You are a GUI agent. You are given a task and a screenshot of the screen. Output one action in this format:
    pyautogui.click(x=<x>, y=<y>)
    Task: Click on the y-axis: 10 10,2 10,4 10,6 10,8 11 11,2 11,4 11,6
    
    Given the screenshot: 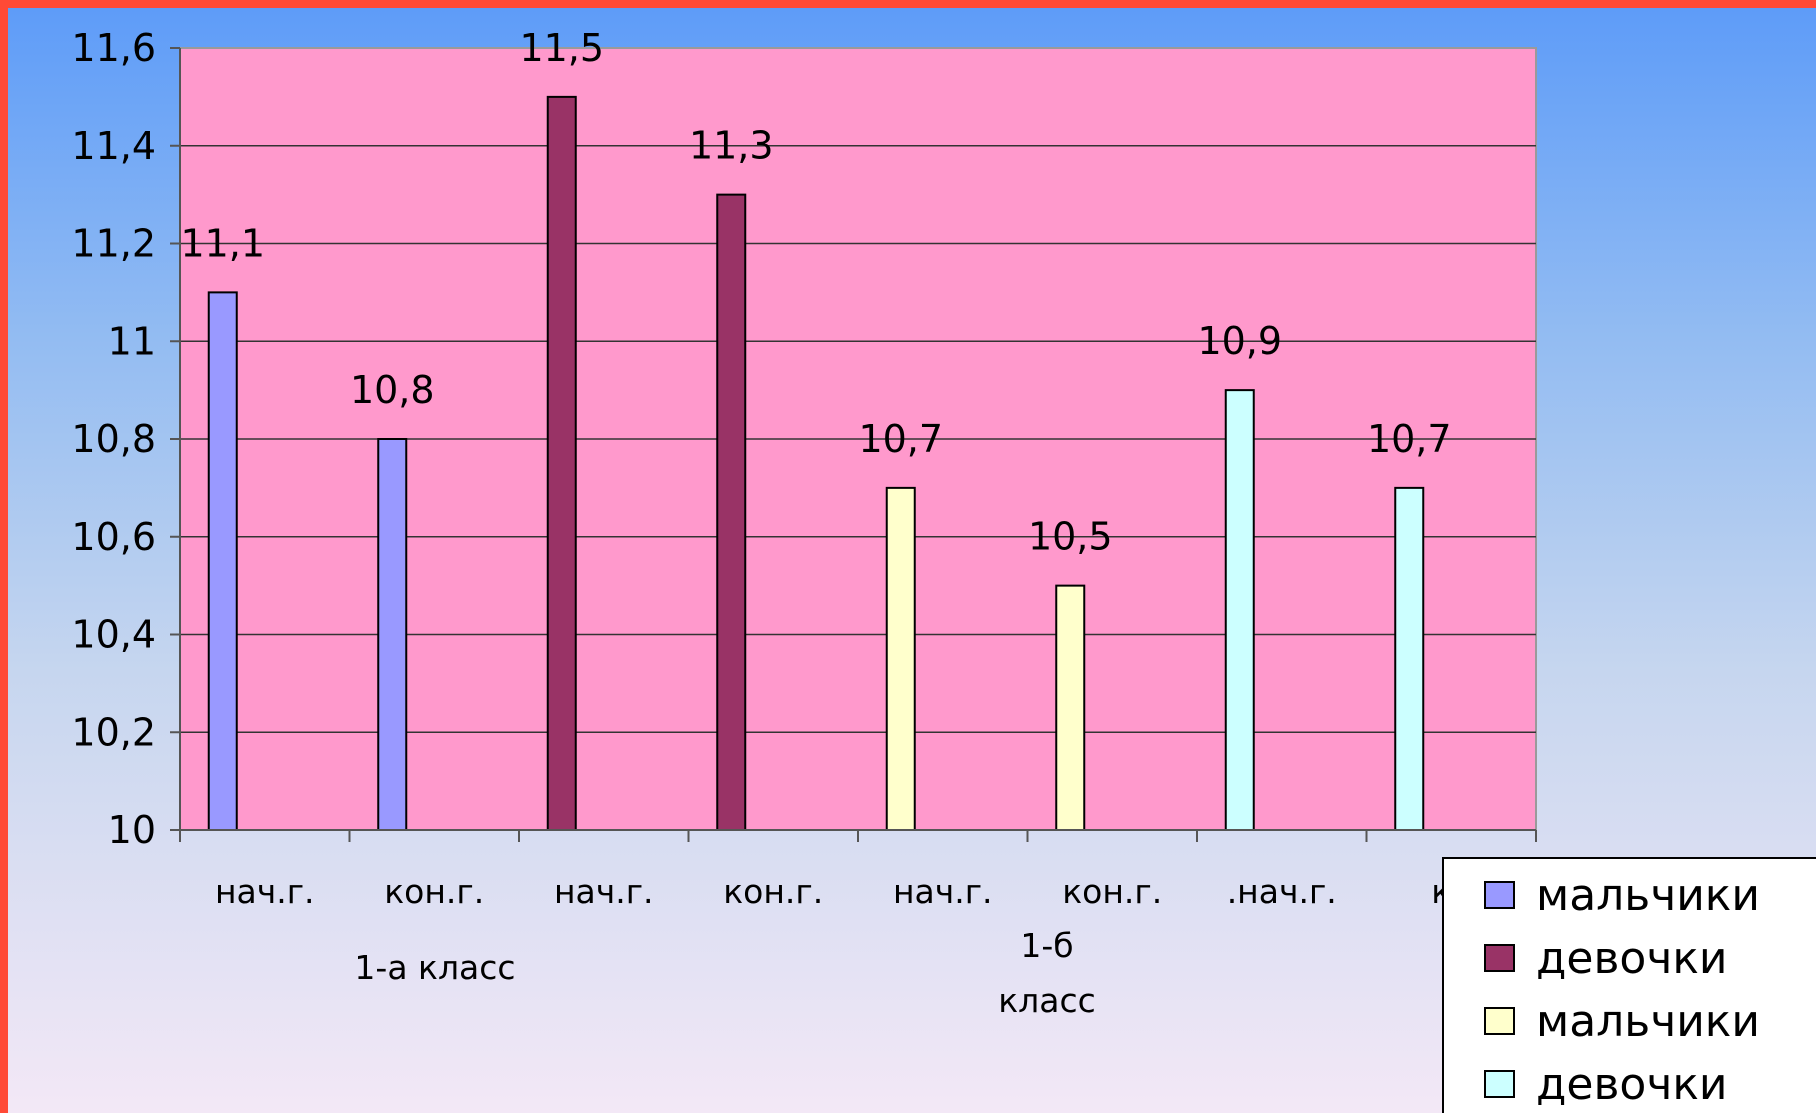 What is the action you would take?
    pyautogui.click(x=126, y=439)
    